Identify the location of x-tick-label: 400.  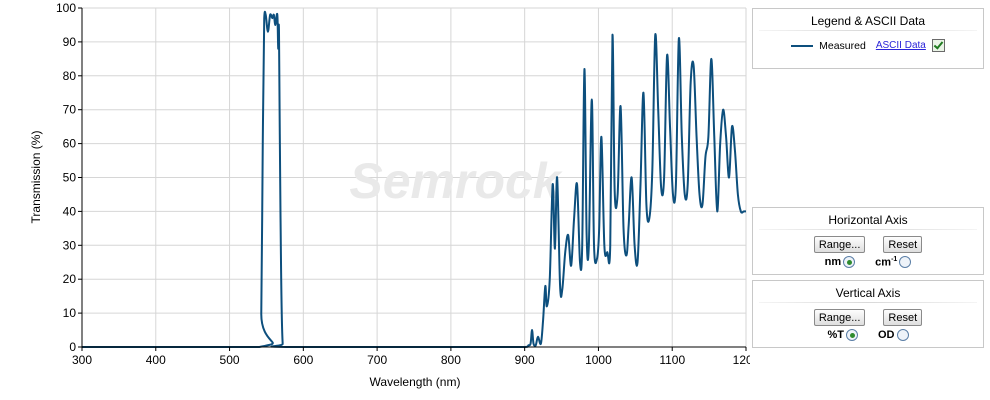
(156, 360).